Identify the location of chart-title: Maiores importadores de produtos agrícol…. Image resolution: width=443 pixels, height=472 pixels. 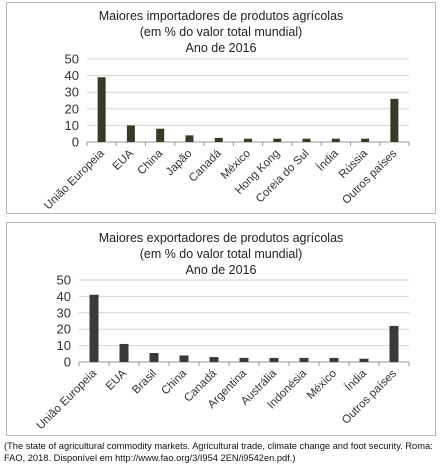
(221, 16).